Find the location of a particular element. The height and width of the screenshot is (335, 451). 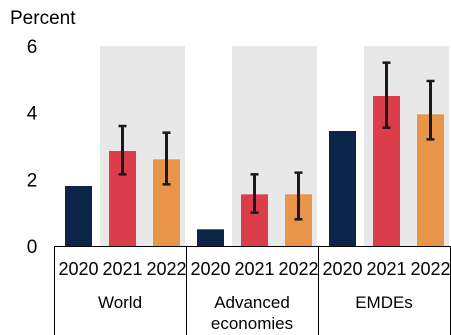

y-axis-ticks: 0 2 4 6 is located at coordinates (32, 147).